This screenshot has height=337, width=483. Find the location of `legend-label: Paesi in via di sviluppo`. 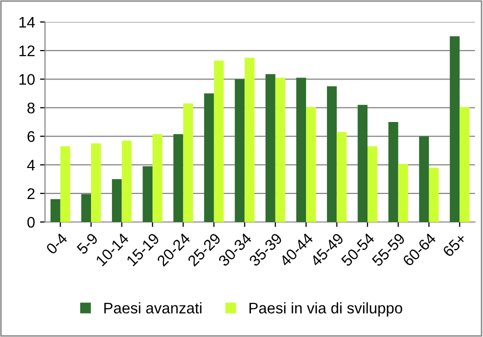

legend-label: Paesi in via di sviluppo is located at coordinates (326, 309).